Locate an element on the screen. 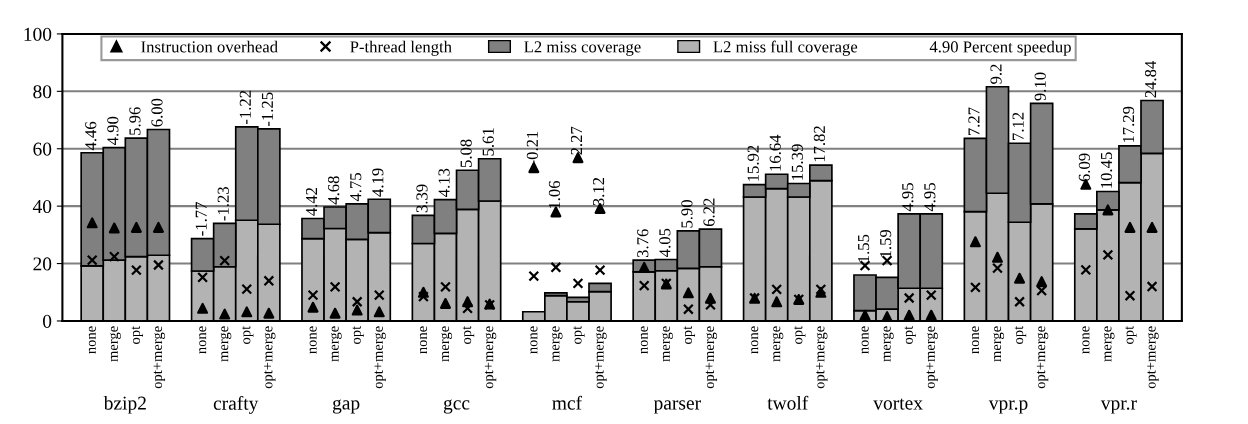 The height and width of the screenshot is (424, 1248). legend-label: L2 miss coverage is located at coordinates (582, 48).